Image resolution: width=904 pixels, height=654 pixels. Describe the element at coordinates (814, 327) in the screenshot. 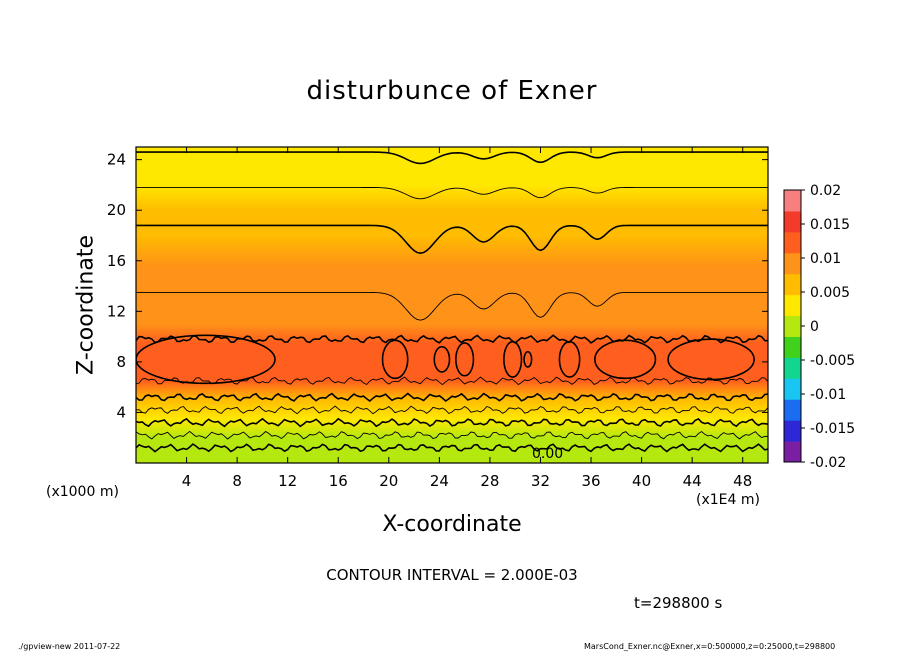

I see `colorbar-tick-label: 0` at that location.